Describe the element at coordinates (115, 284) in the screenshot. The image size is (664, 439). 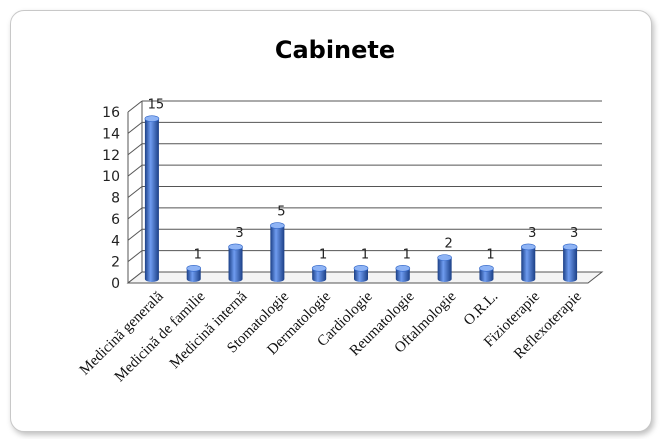
I see `y-tick-label: 0` at that location.